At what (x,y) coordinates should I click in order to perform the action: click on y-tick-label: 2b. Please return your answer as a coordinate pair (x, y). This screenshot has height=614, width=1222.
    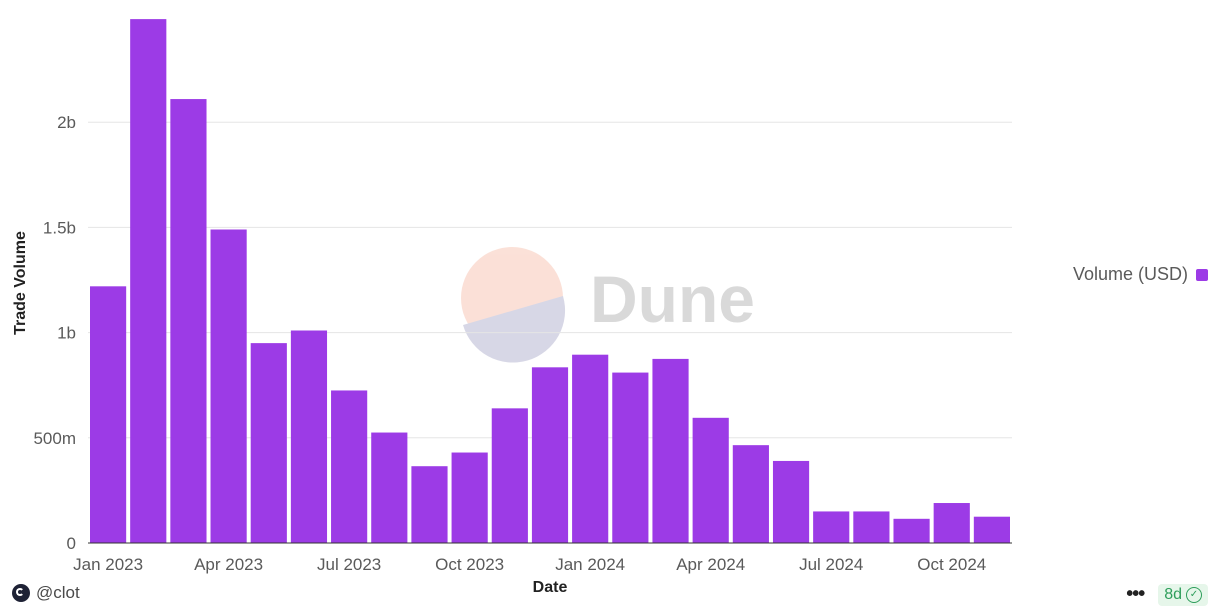
    Looking at the image, I should click on (66, 122).